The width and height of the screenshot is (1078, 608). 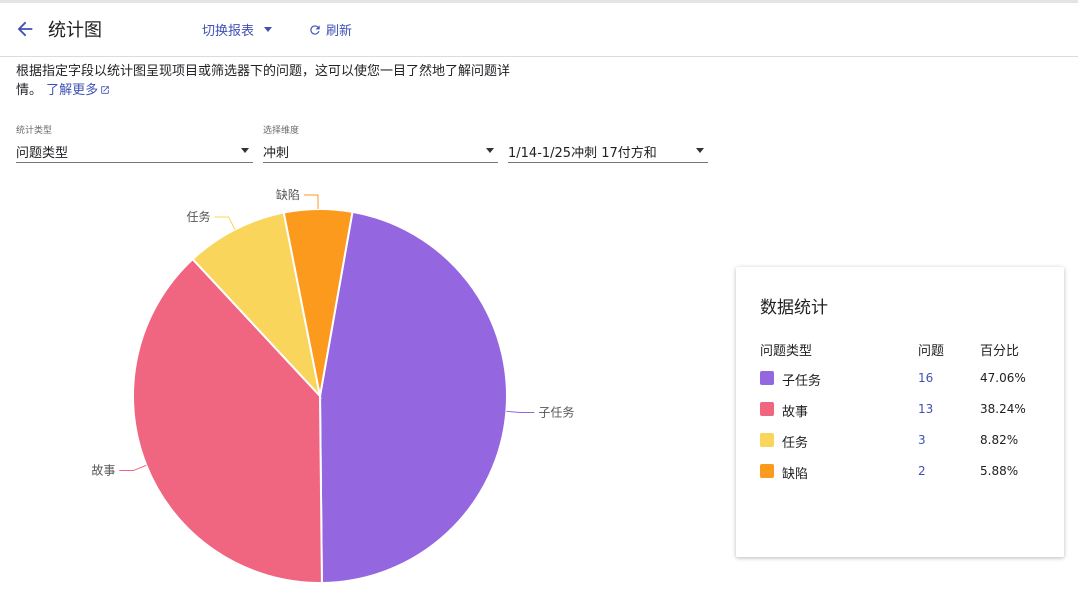 I want to click on pie-slice-缺陷, so click(x=318, y=302).